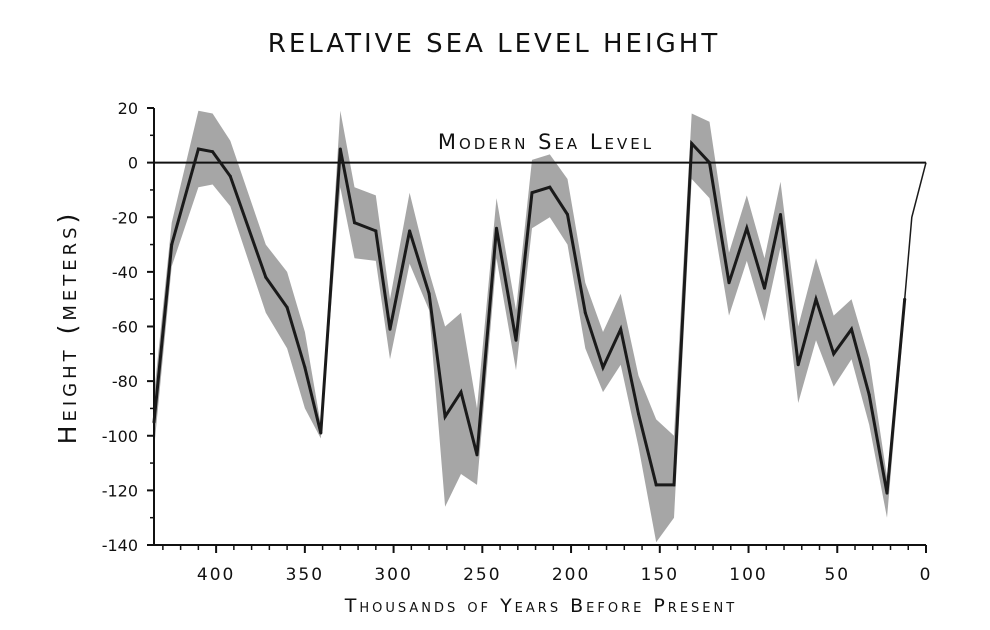 Image resolution: width=990 pixels, height=630 pixels. What do you see at coordinates (393, 575) in the screenshot?
I see `x-tick-label: 300` at bounding box center [393, 575].